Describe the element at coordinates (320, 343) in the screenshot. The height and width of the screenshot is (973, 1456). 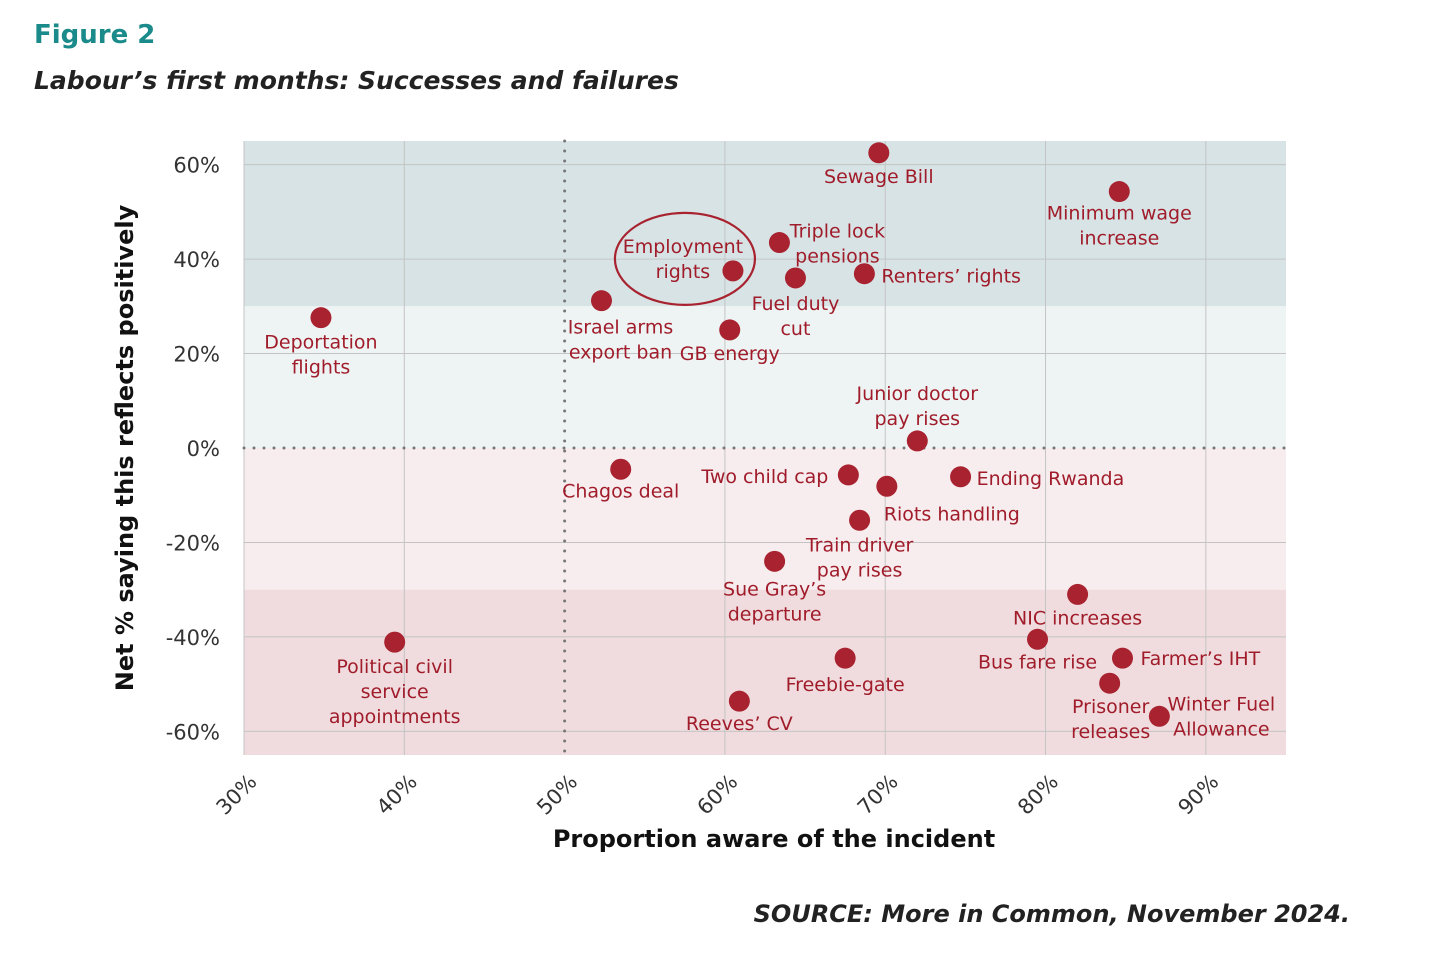
I see `data-label: Deportation` at that location.